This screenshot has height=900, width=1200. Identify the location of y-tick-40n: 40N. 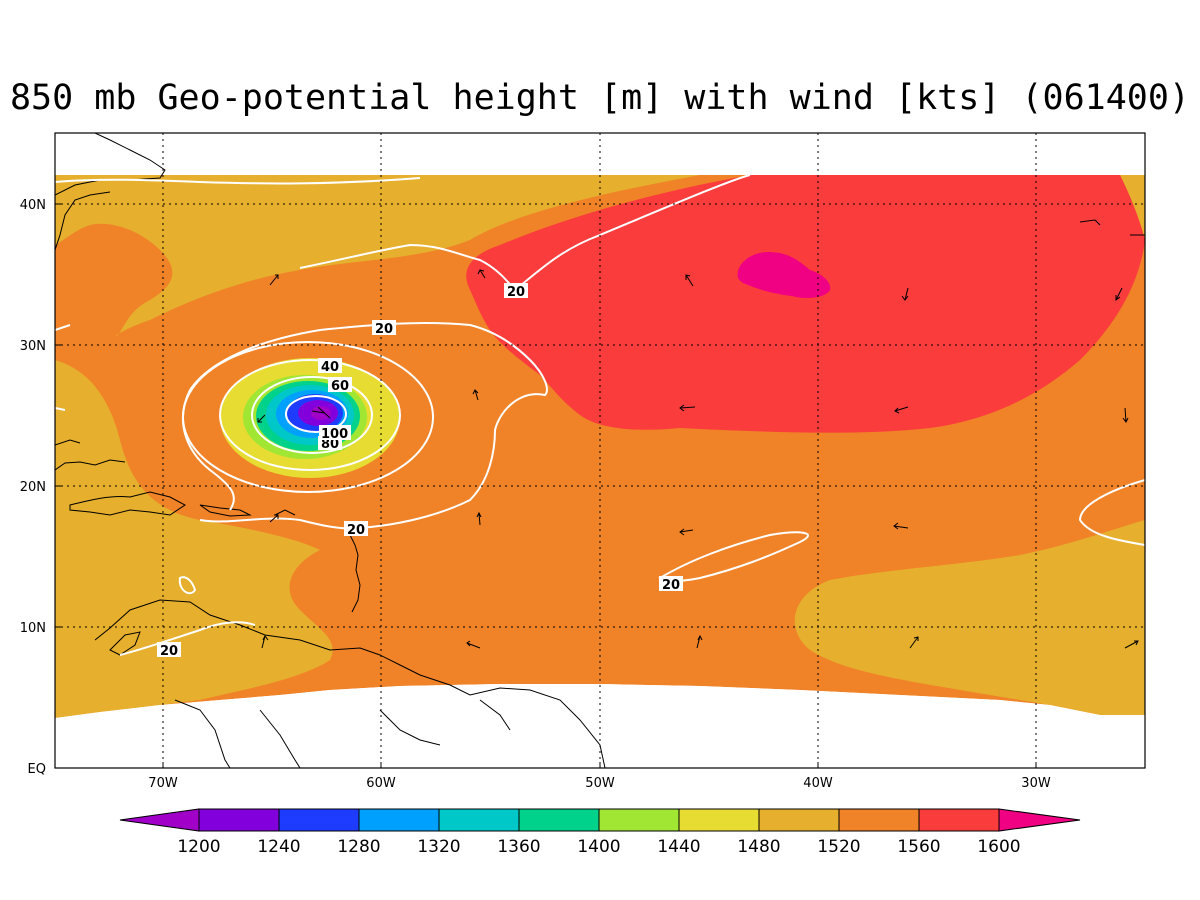
(33, 205).